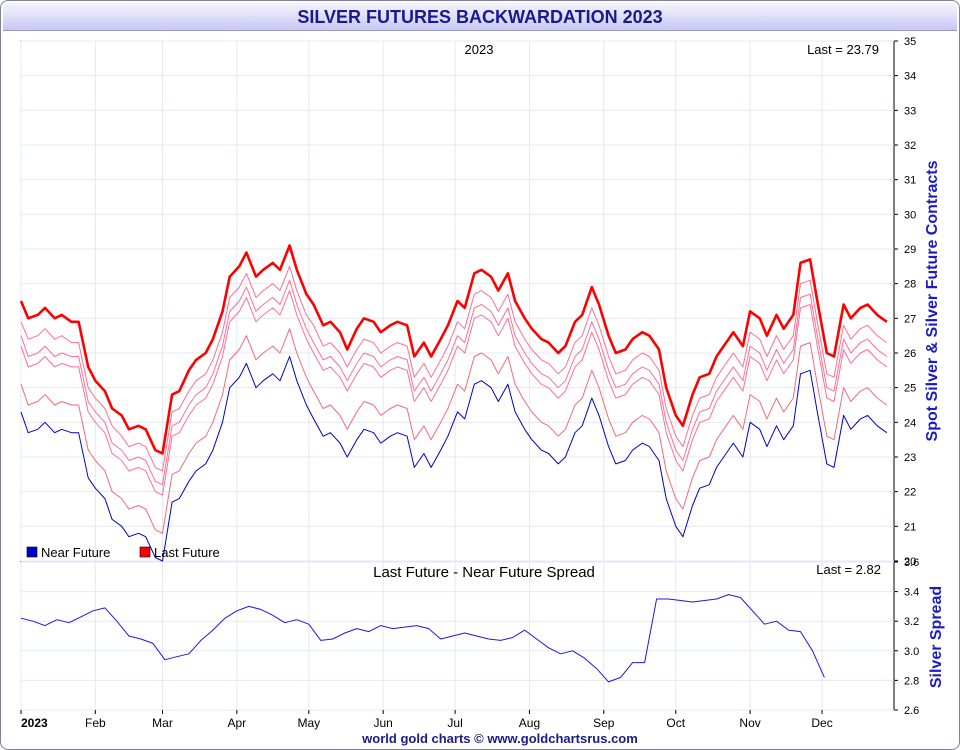  What do you see at coordinates (910, 527) in the screenshot?
I see `top-y-tick-label: 21` at bounding box center [910, 527].